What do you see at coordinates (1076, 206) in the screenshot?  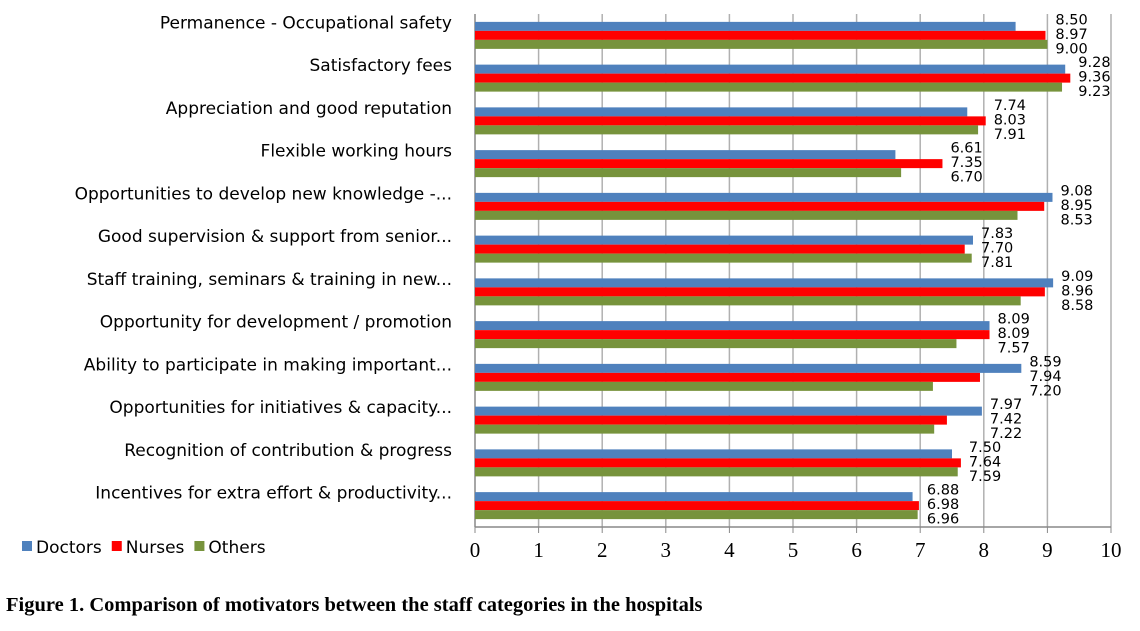 I see `data-label-nurses: 8.95` at bounding box center [1076, 206].